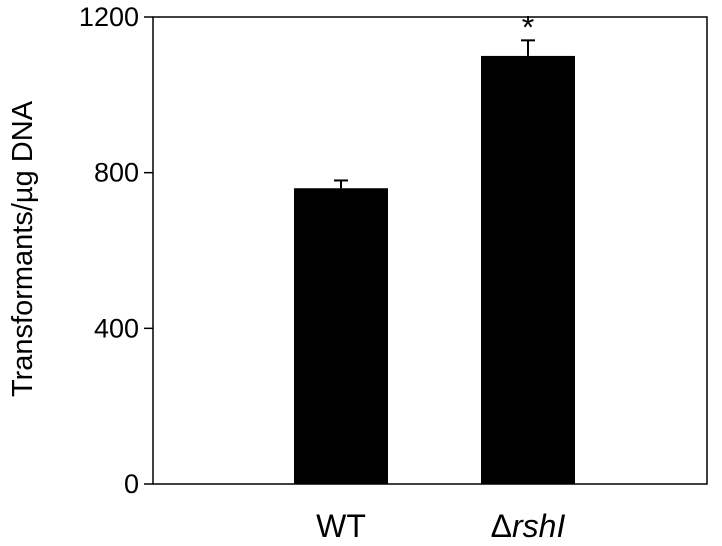 The width and height of the screenshot is (722, 546). Describe the element at coordinates (116, 328) in the screenshot. I see `y-tick-label: 400` at that location.